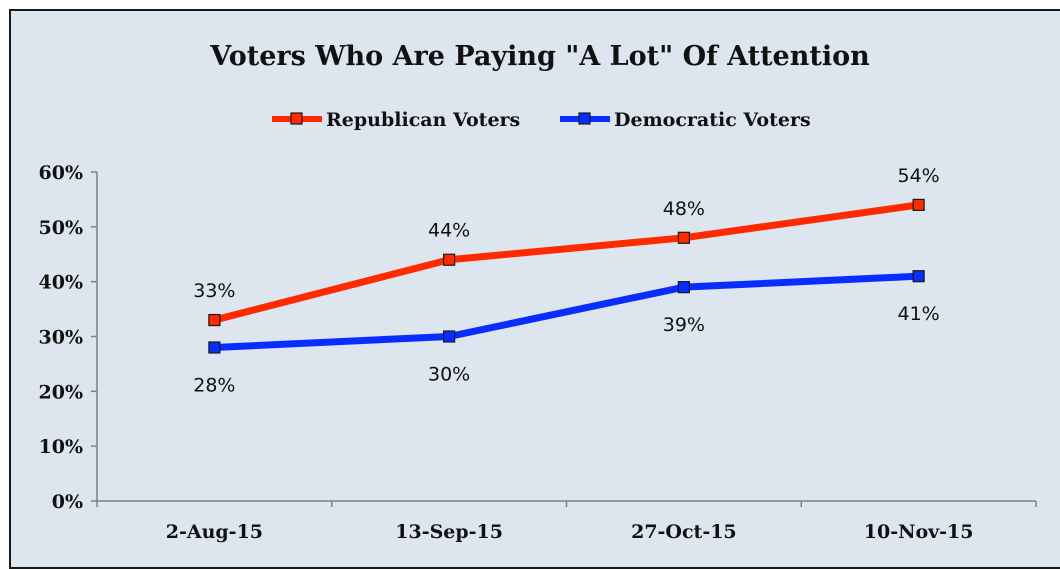  I want to click on legend-item-republican: Republican Voters, so click(396, 120).